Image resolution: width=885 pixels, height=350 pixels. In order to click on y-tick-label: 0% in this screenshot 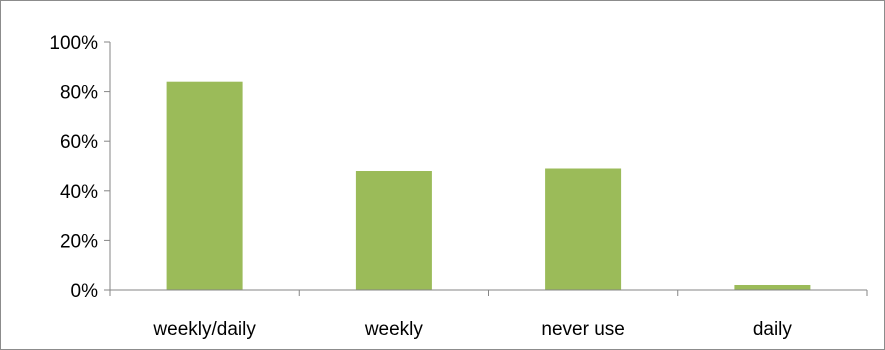, I will do `click(85, 291)`.